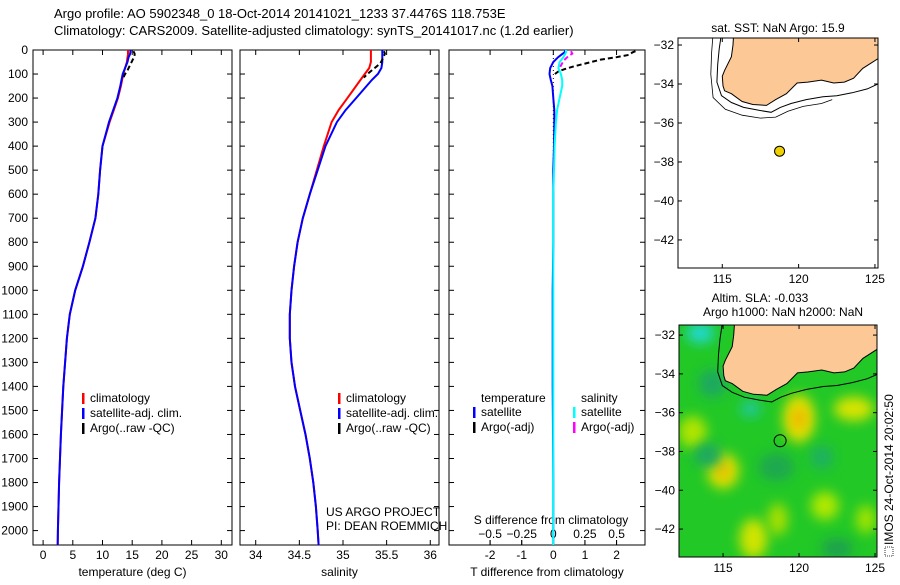 The height and width of the screenshot is (585, 900). What do you see at coordinates (94, 298) in the screenshot?
I see `temperature-series-satellite-adj-clim-` at bounding box center [94, 298].